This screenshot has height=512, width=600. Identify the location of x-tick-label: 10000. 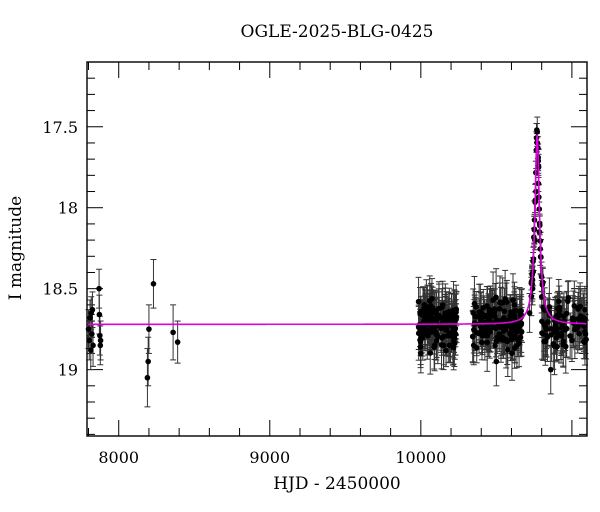
(420, 457).